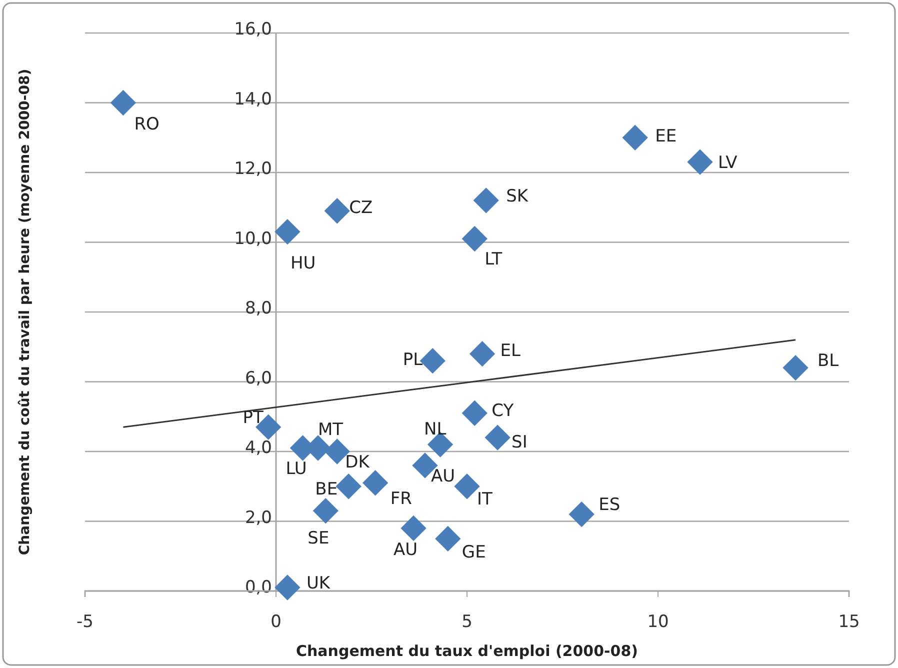  I want to click on annotation: LU, so click(296, 468).